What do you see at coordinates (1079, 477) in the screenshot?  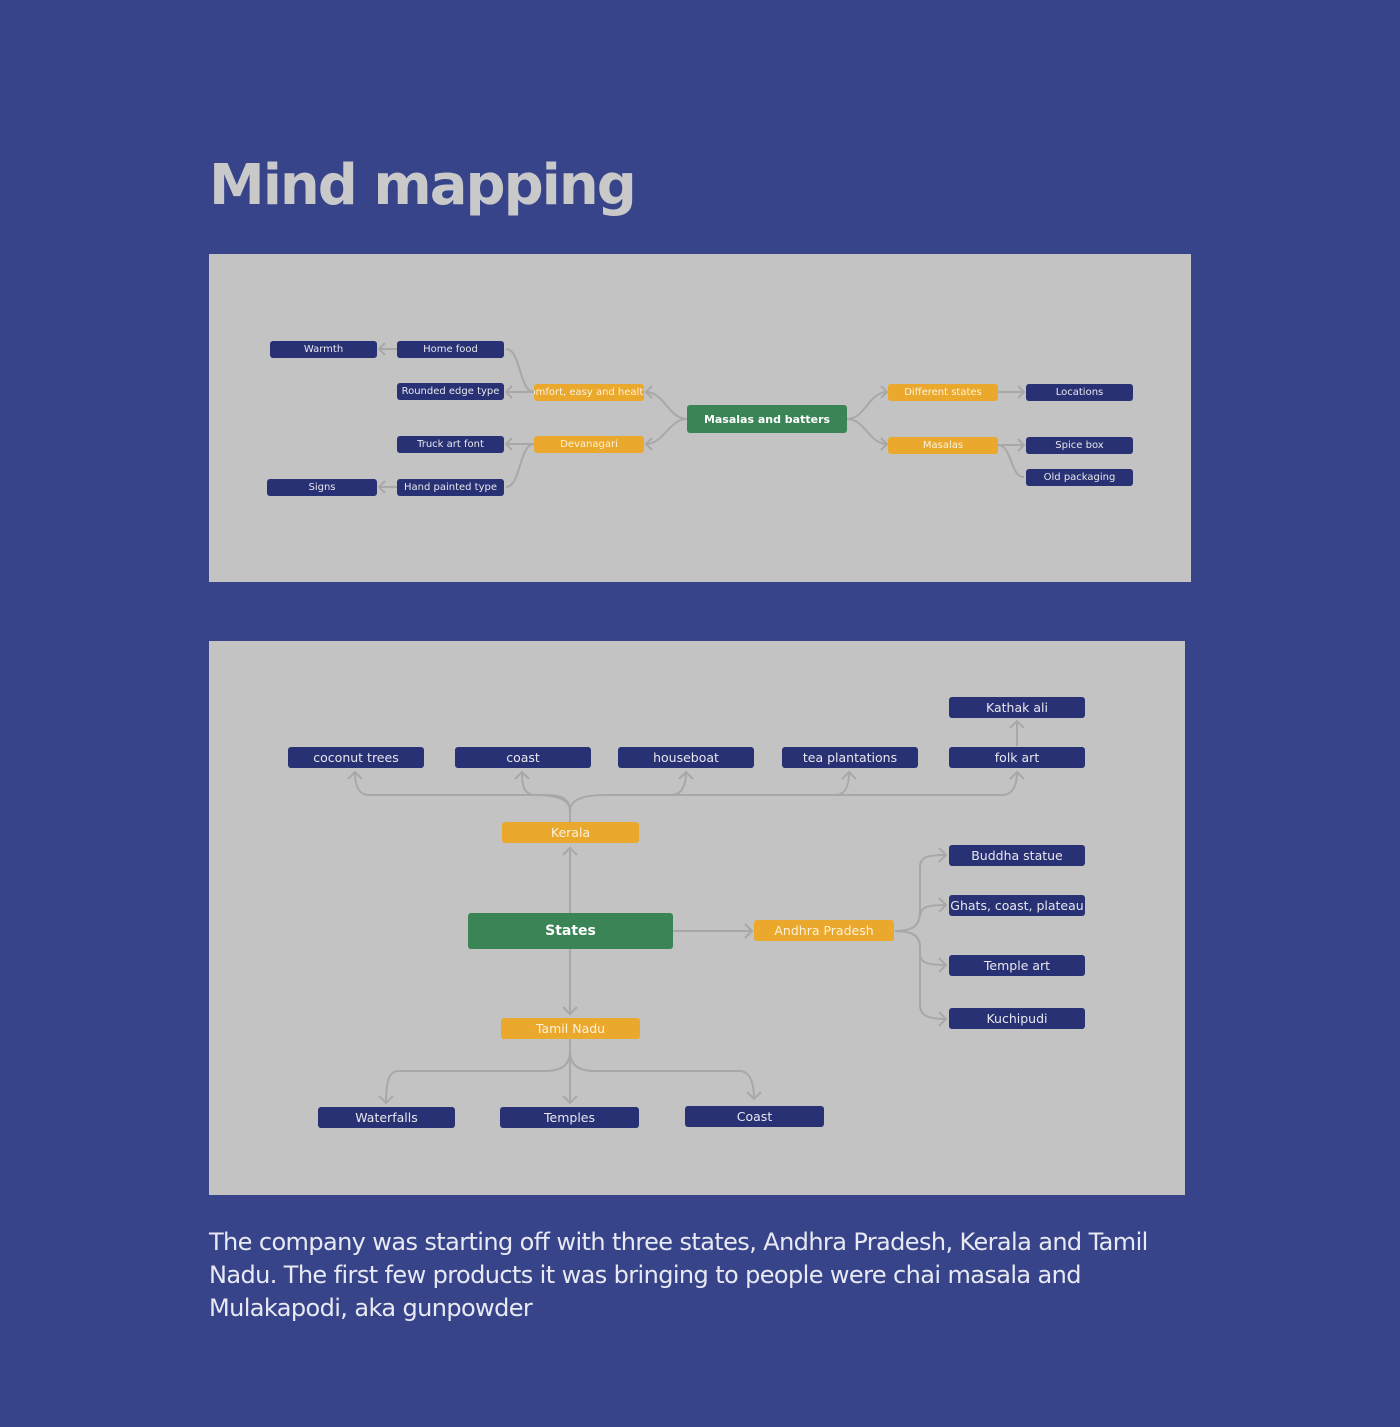 I see `leaf-node: Old packaging` at bounding box center [1079, 477].